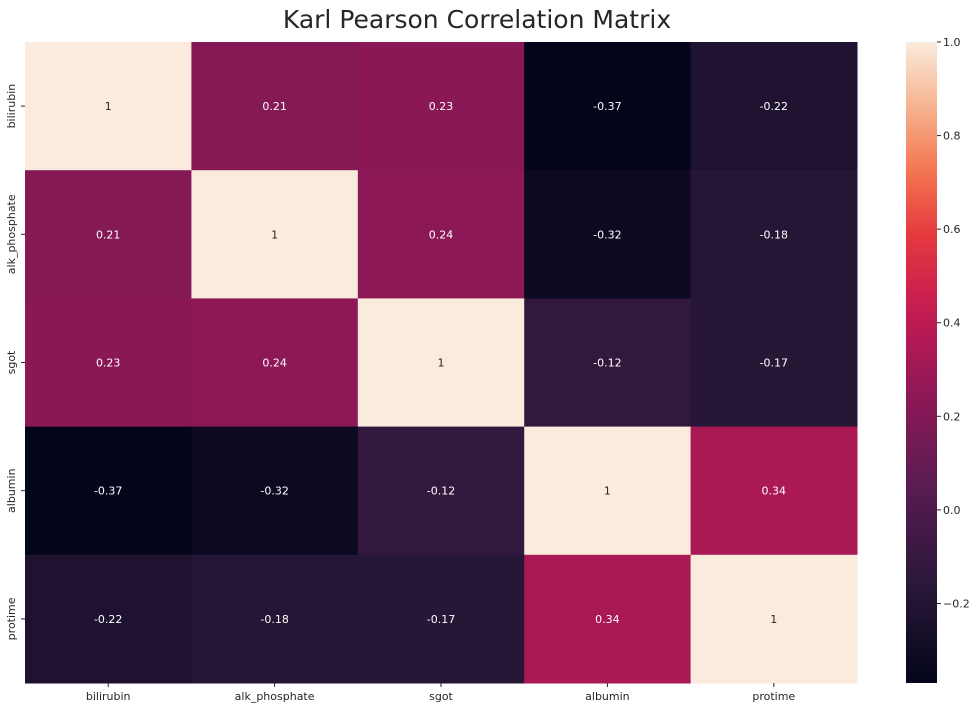 The height and width of the screenshot is (709, 980). What do you see at coordinates (11, 362) in the screenshot?
I see `y-tick-label: sgot` at bounding box center [11, 362].